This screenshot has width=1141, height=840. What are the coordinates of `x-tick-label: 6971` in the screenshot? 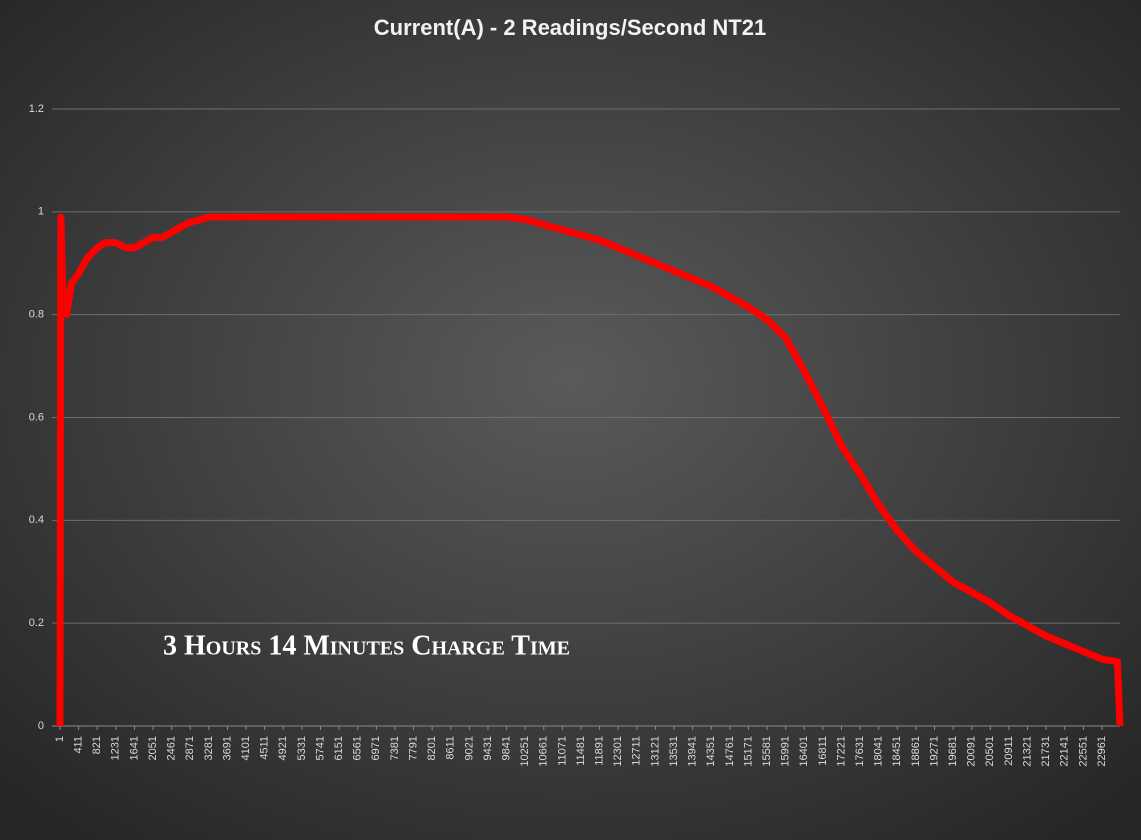 It's located at (376, 748).